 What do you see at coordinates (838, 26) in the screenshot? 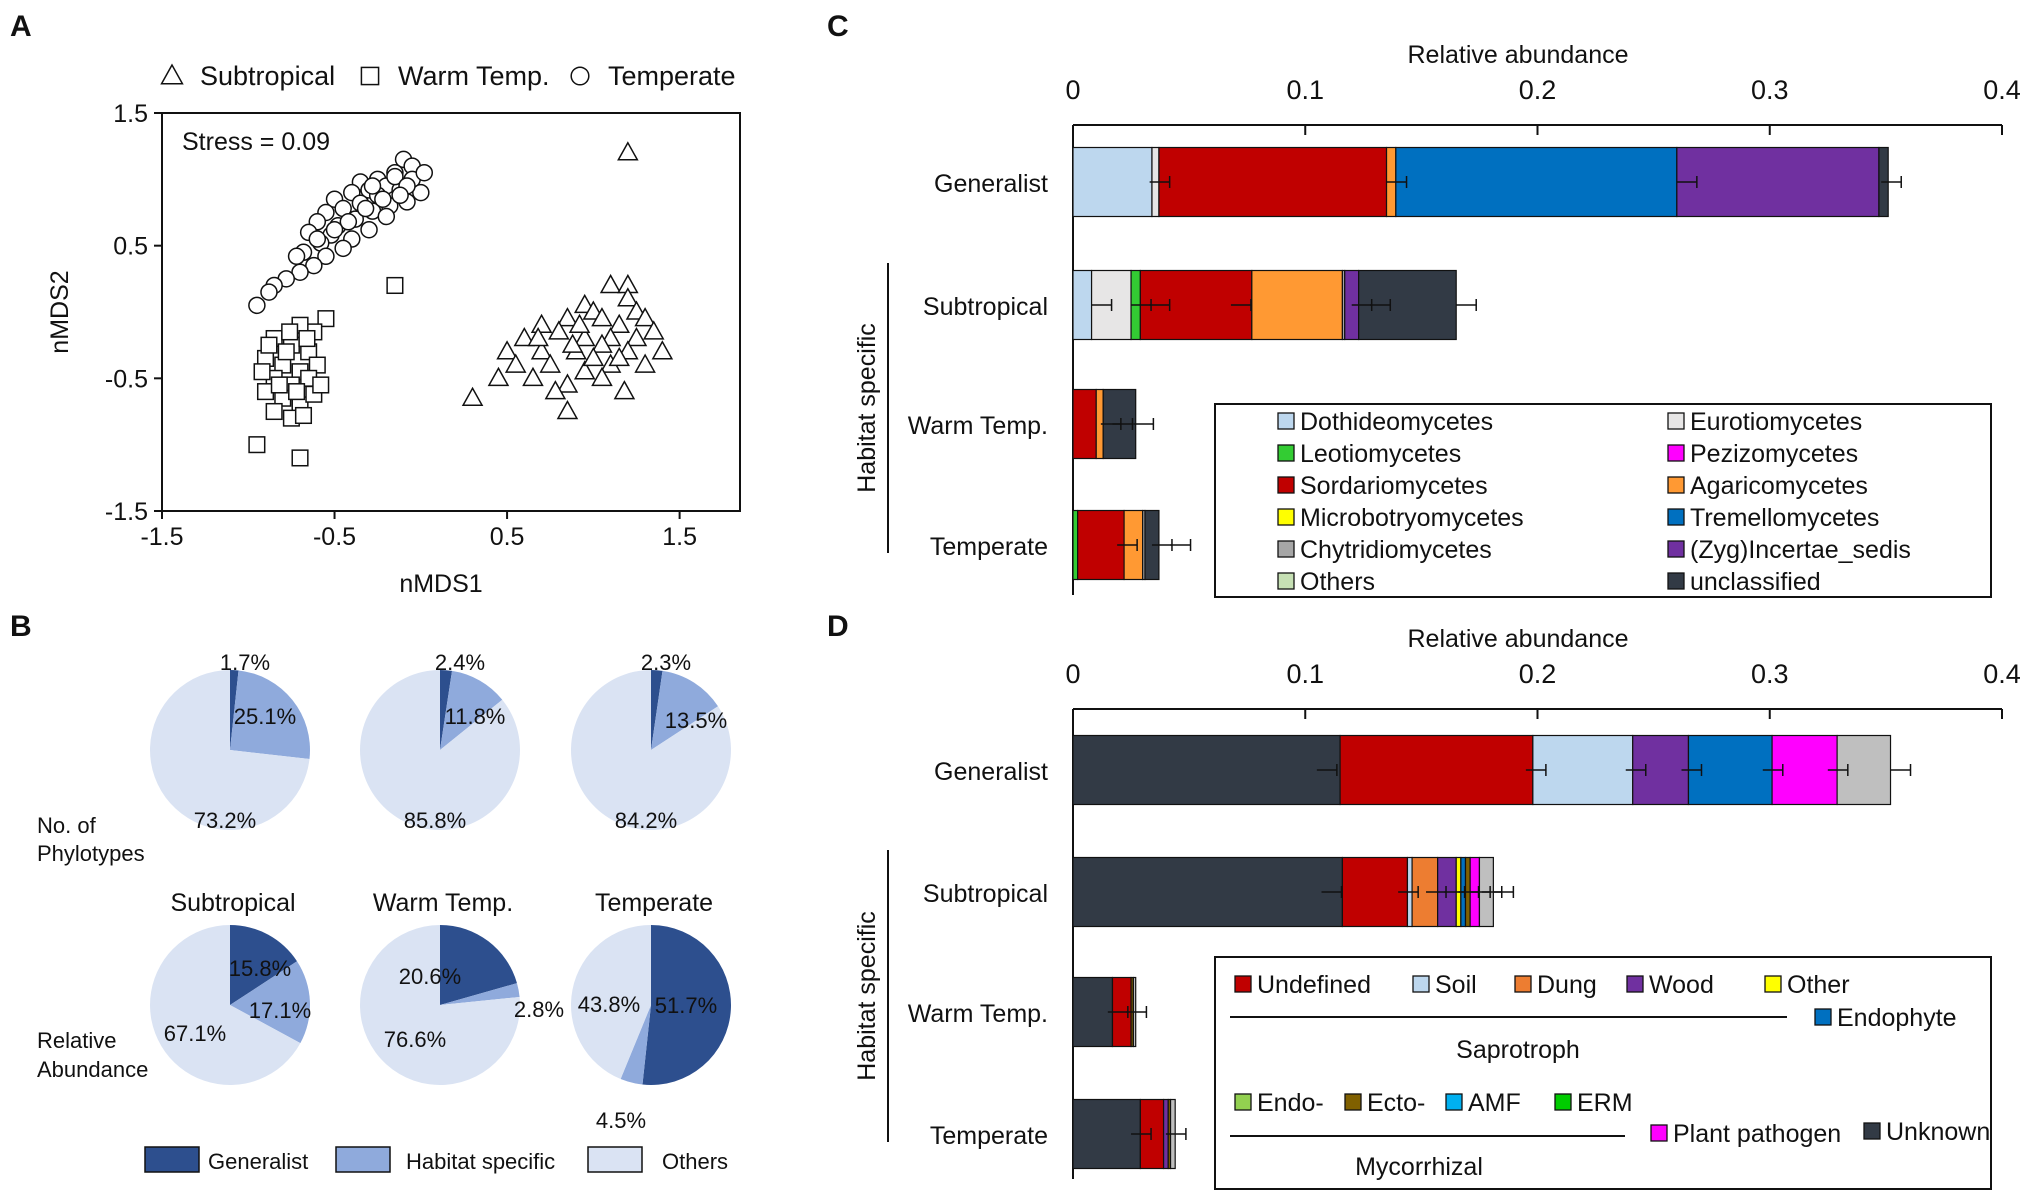
I see `panel-label-c: C` at bounding box center [838, 26].